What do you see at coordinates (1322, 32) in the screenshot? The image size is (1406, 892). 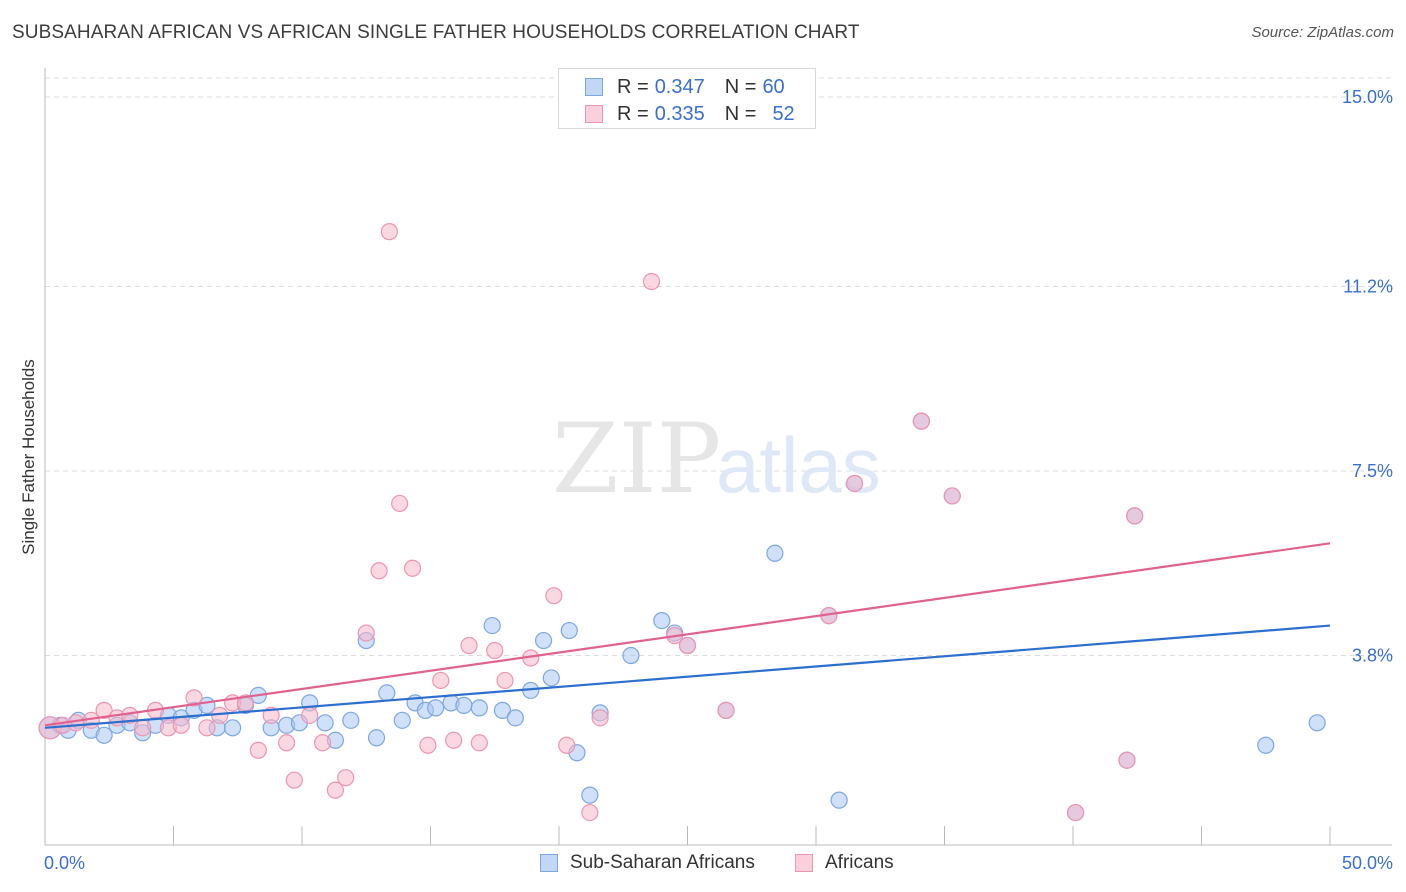 I see `source-label: Source: ZipAtlas.com` at bounding box center [1322, 32].